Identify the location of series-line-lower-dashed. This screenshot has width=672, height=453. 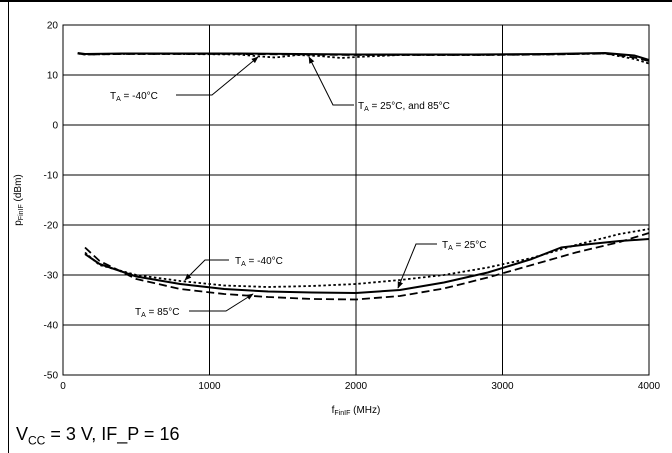
(367, 266).